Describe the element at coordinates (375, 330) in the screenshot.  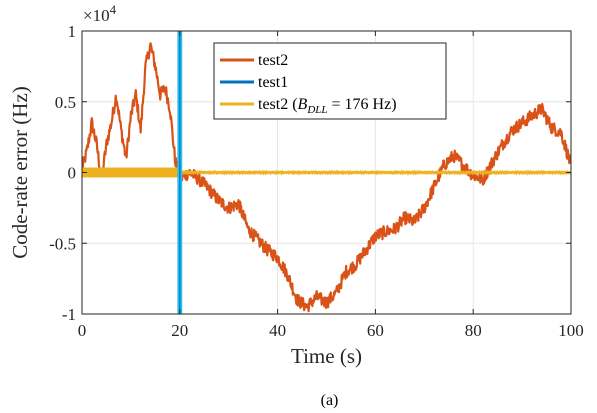
I see `x-tick-label: 60` at that location.